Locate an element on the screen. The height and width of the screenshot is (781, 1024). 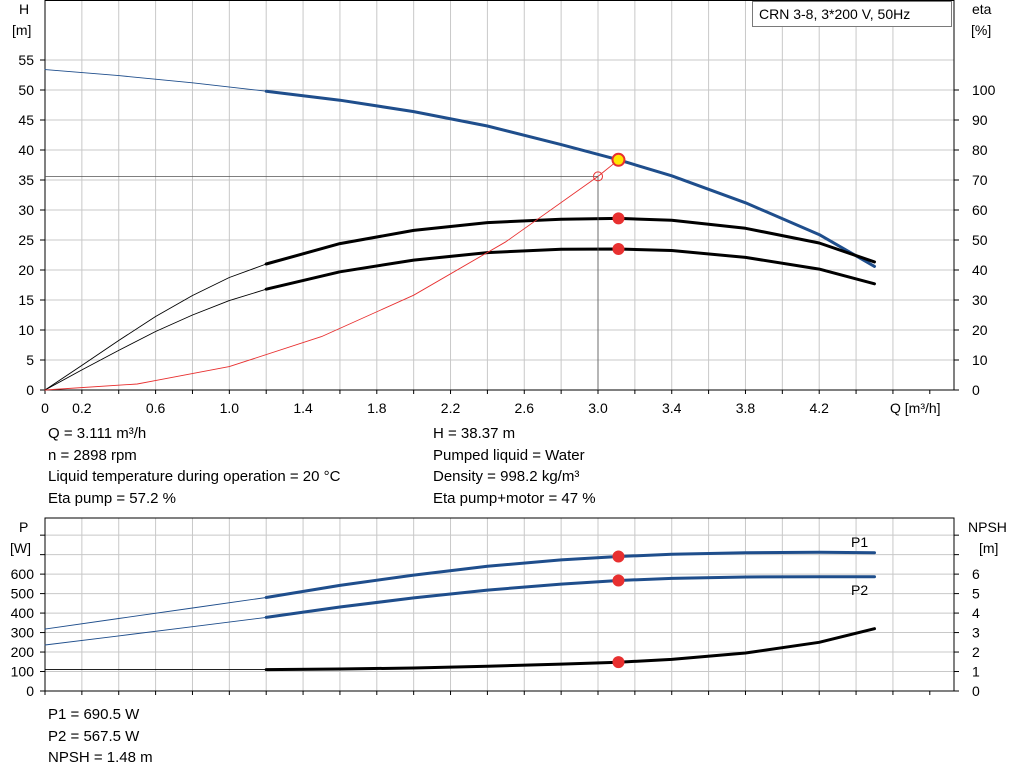
y-right-tick-label: 5 is located at coordinates (976, 594).